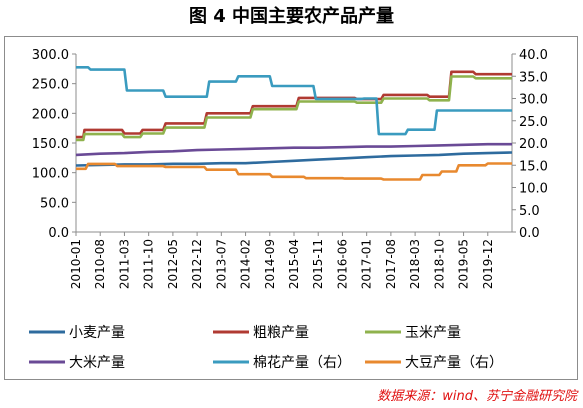 The height and width of the screenshot is (408, 583). Describe the element at coordinates (342, 264) in the screenshot. I see `x-tick-label: 2016-06` at that location.